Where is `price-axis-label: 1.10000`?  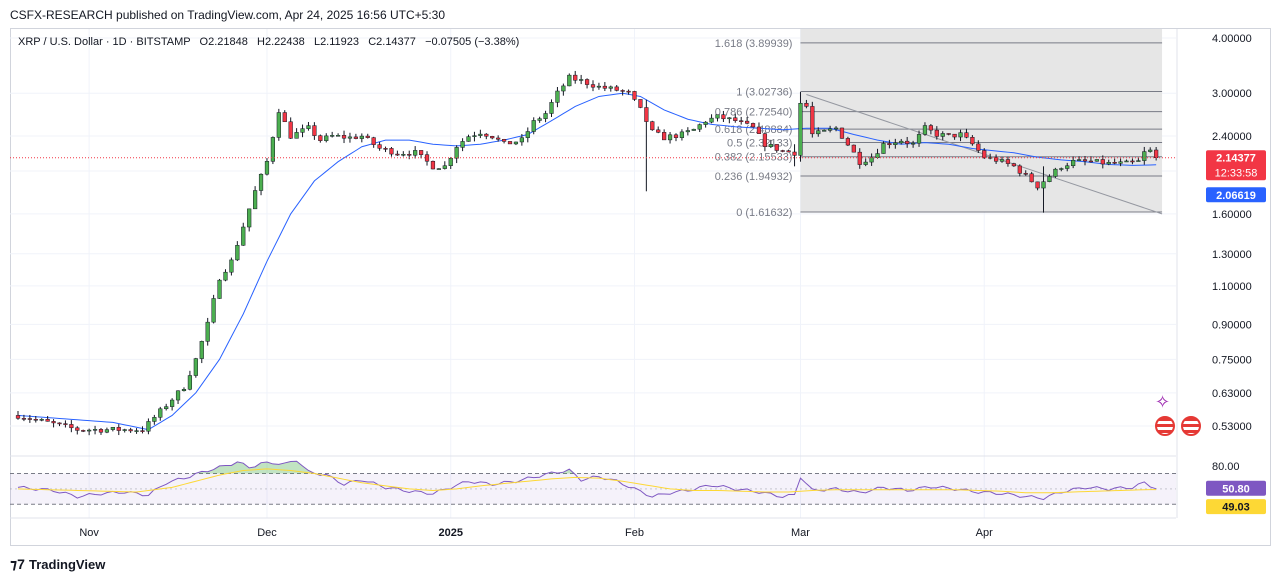
price-axis-label: 1.10000 is located at coordinates (1232, 287).